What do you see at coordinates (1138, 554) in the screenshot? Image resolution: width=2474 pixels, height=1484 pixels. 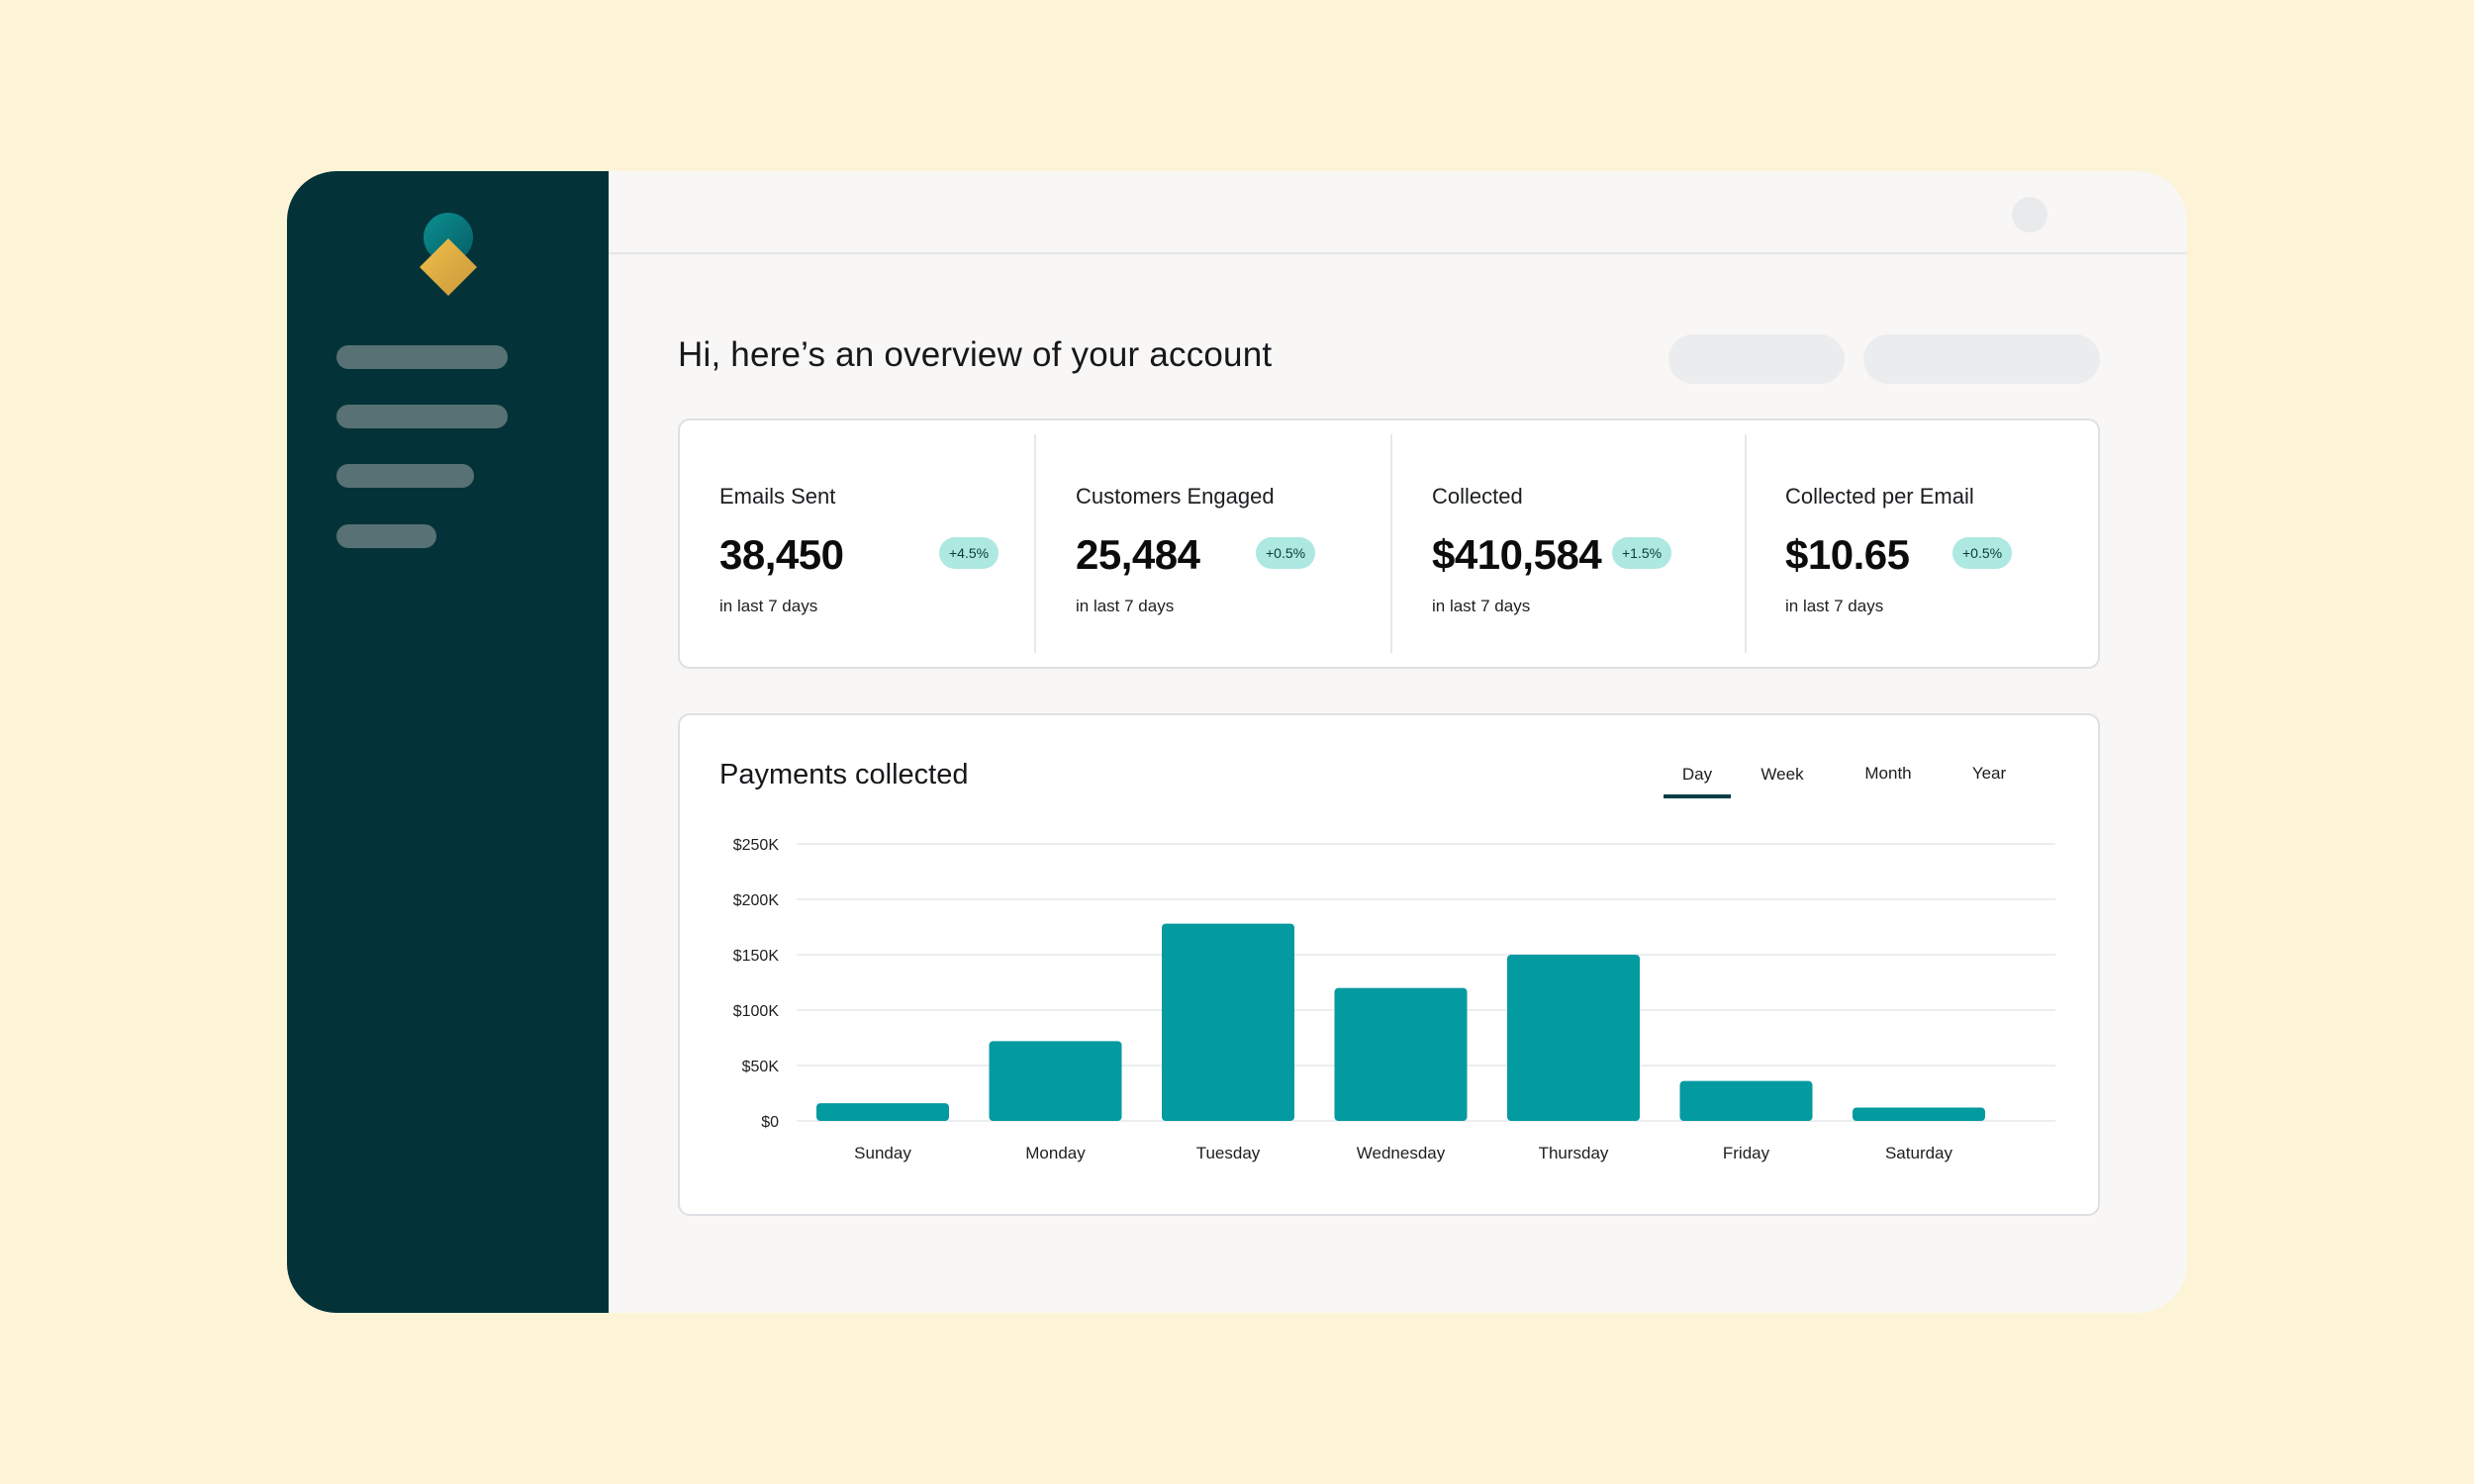 I see `stat-value: 25,484` at bounding box center [1138, 554].